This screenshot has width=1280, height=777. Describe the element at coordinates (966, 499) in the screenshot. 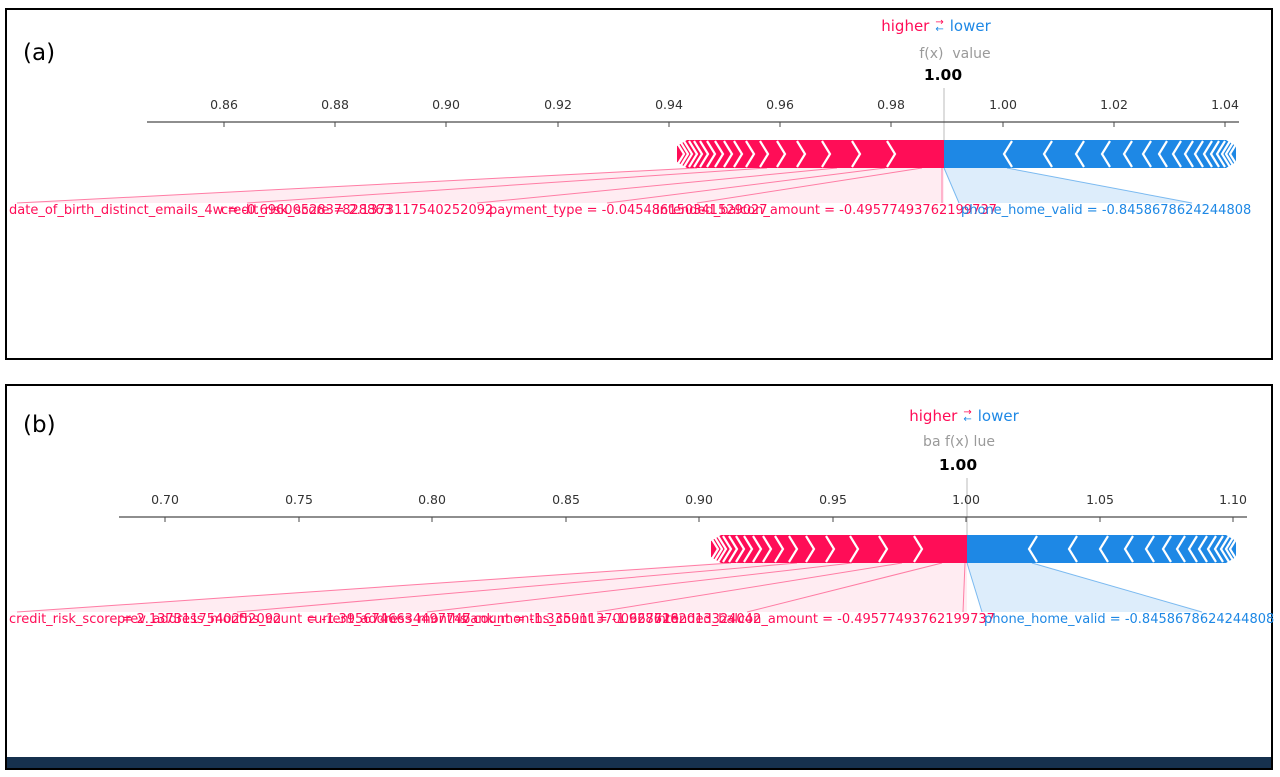

I see `axis-tick-label: 1.00` at that location.